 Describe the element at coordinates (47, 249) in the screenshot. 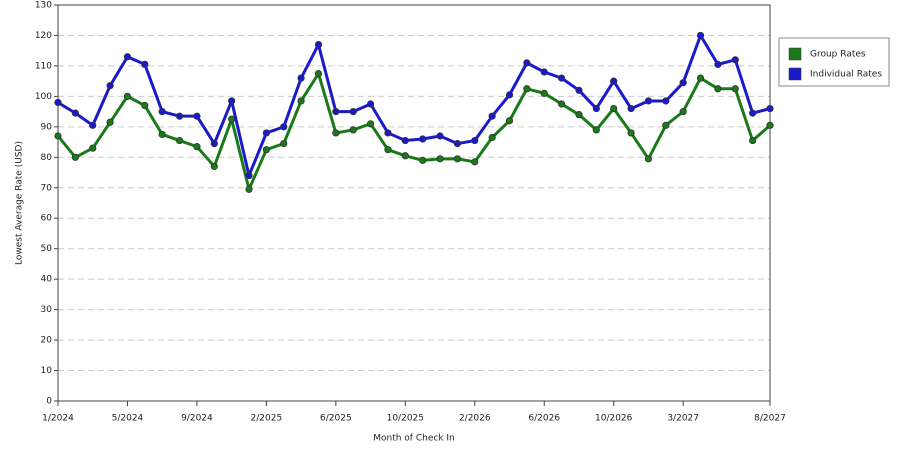

I see `y-tick-label: 50` at that location.